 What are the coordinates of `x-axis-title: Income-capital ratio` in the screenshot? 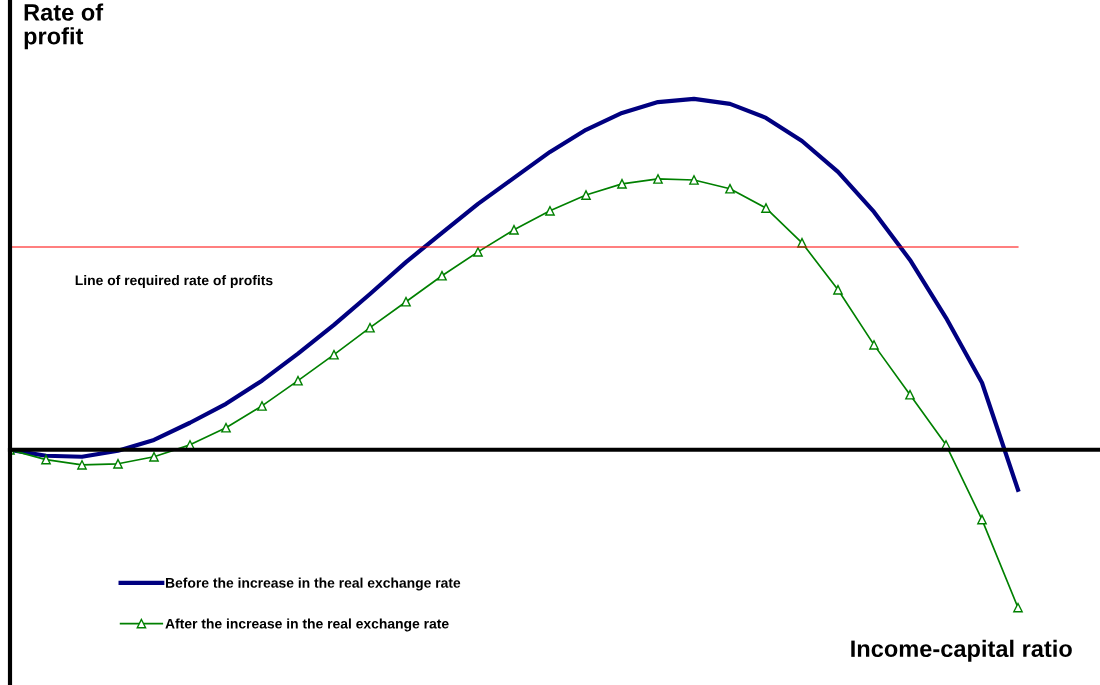 It's located at (961, 650).